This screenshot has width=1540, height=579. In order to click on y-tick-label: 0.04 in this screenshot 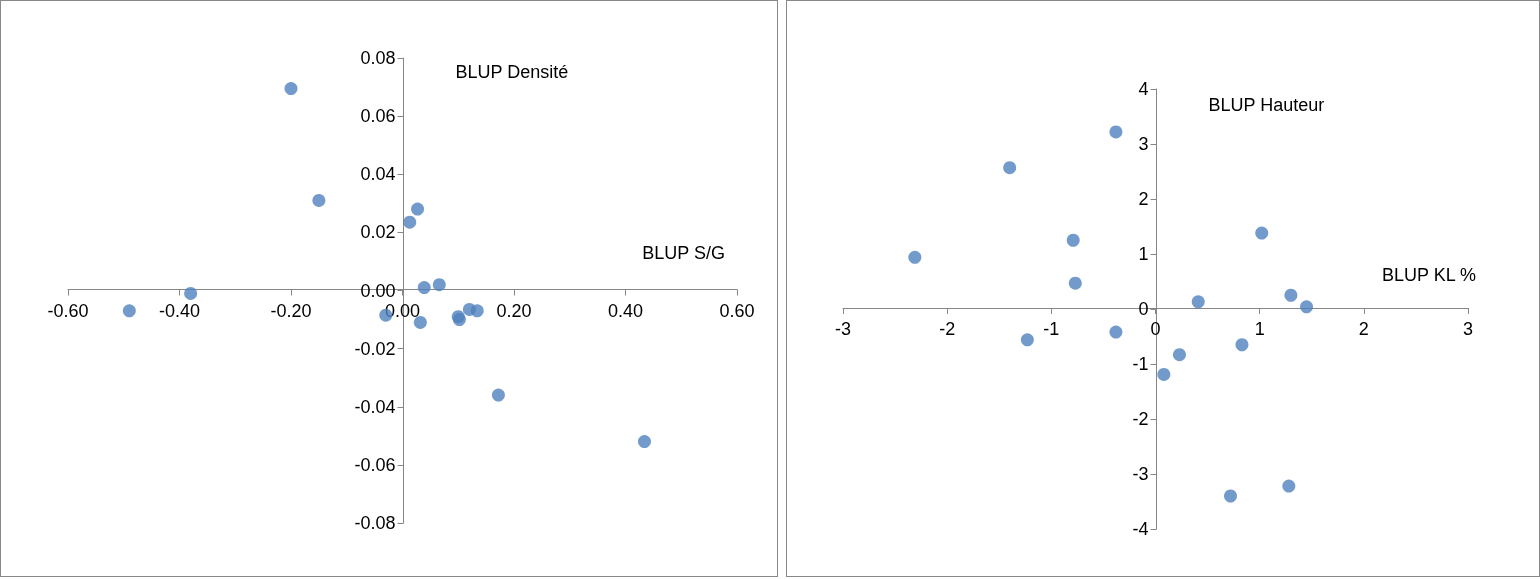, I will do `click(378, 174)`.